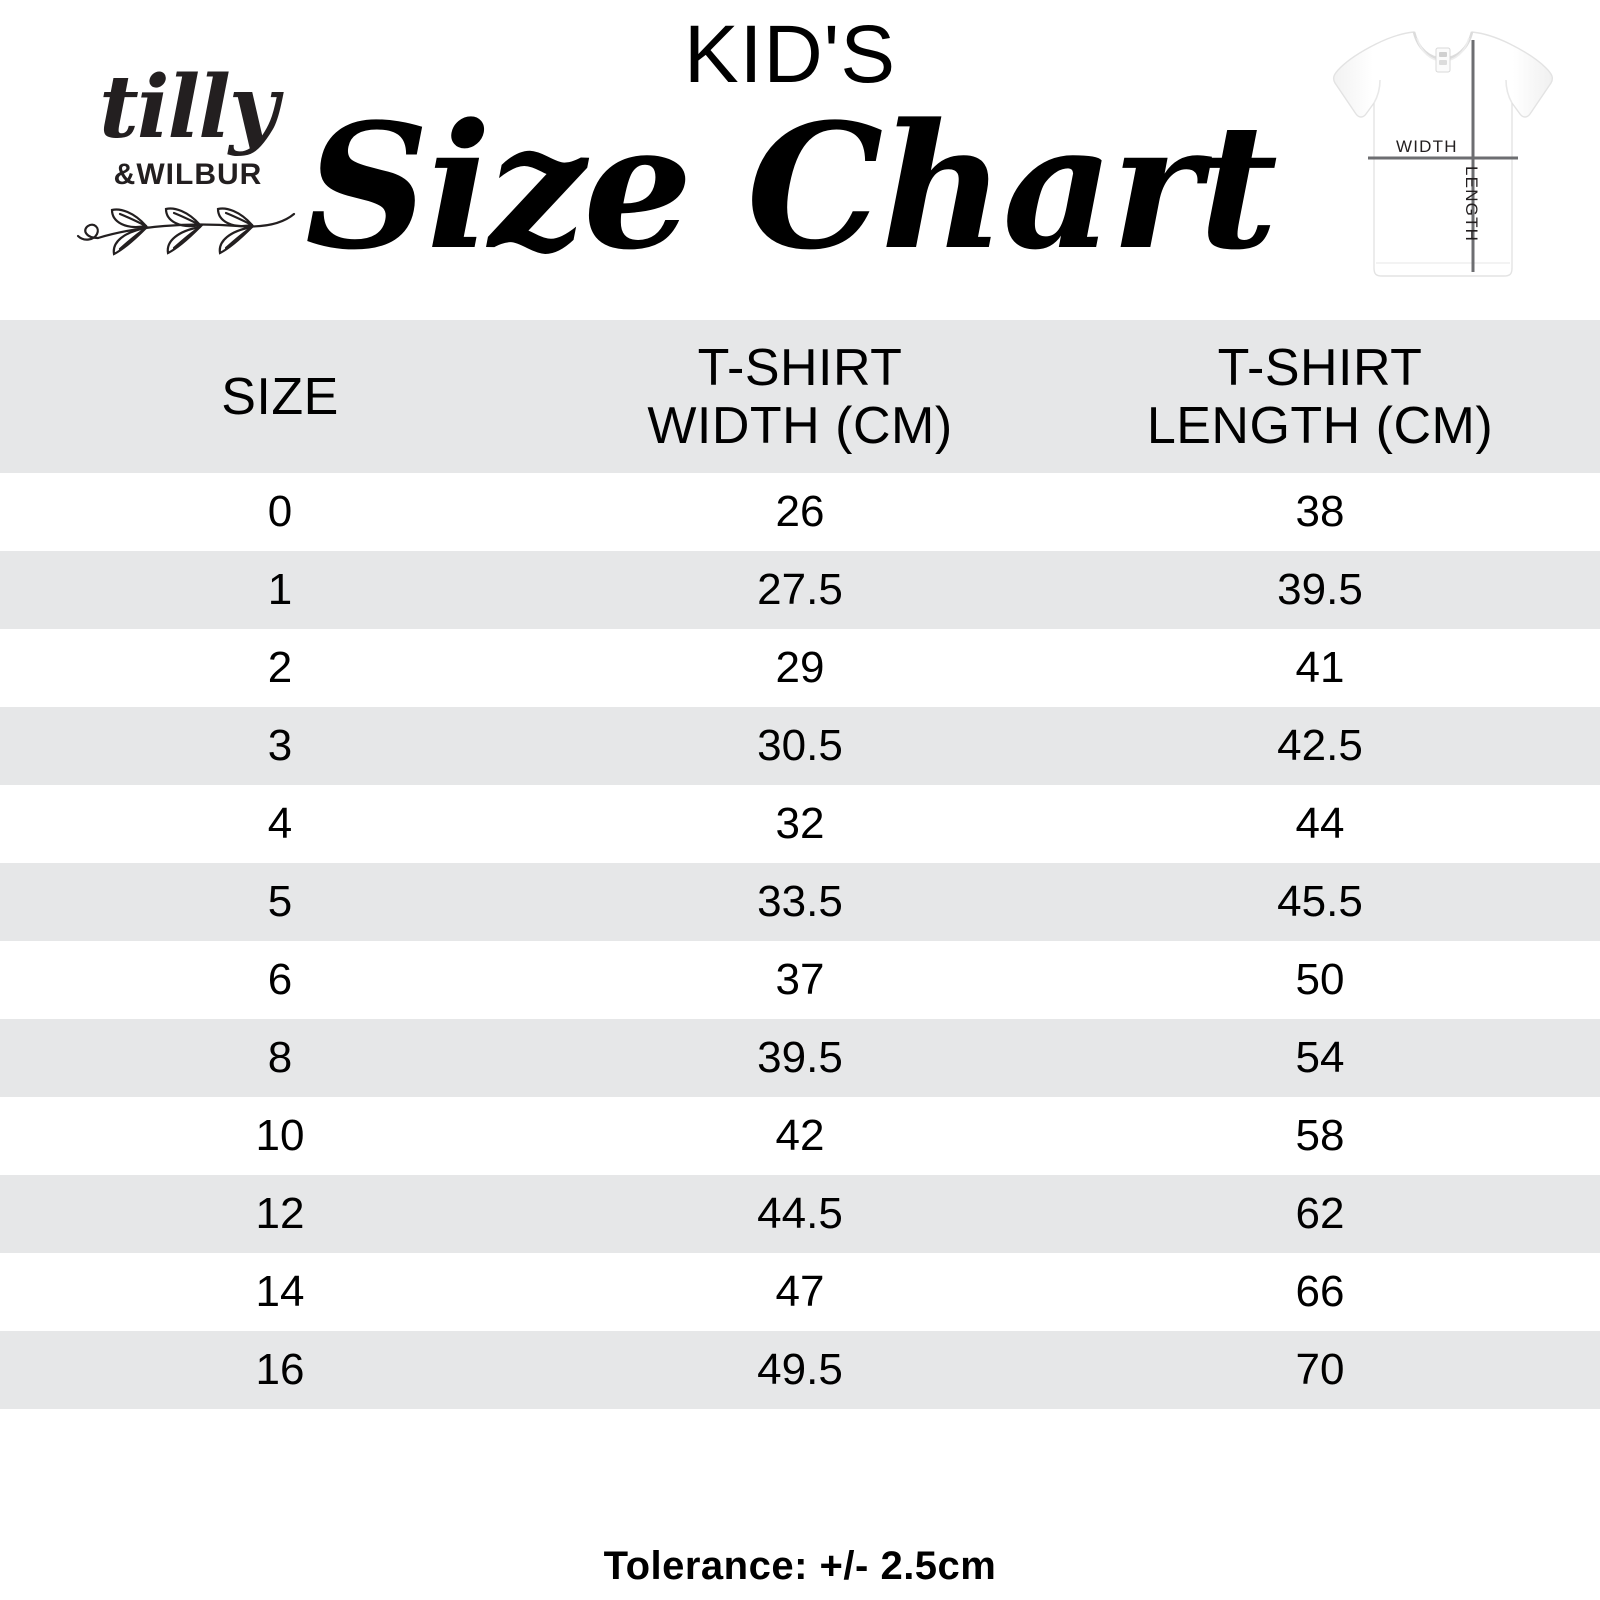 The height and width of the screenshot is (1600, 1600). What do you see at coordinates (800, 425) in the screenshot?
I see `column-header-width-line2: WIDTH (CM)` at bounding box center [800, 425].